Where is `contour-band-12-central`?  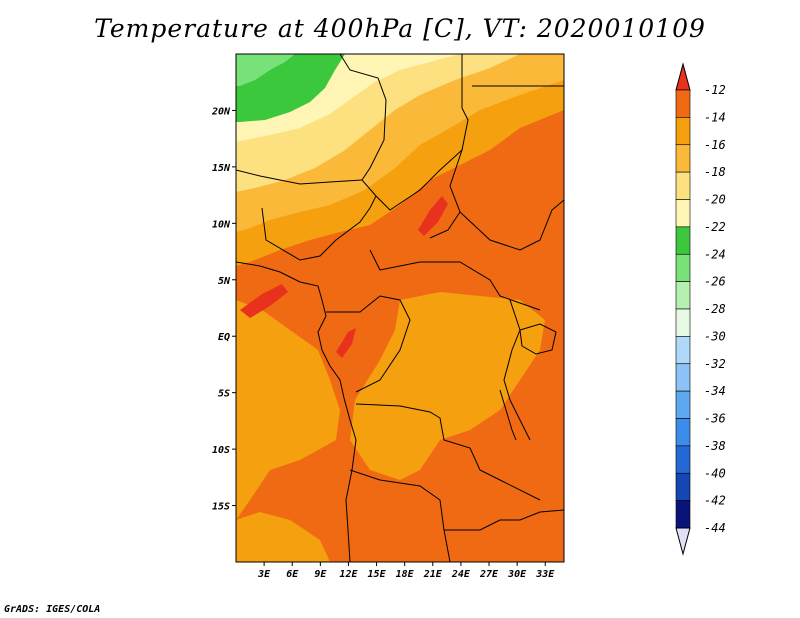 contour-band-12-central is located at coordinates (433, 216).